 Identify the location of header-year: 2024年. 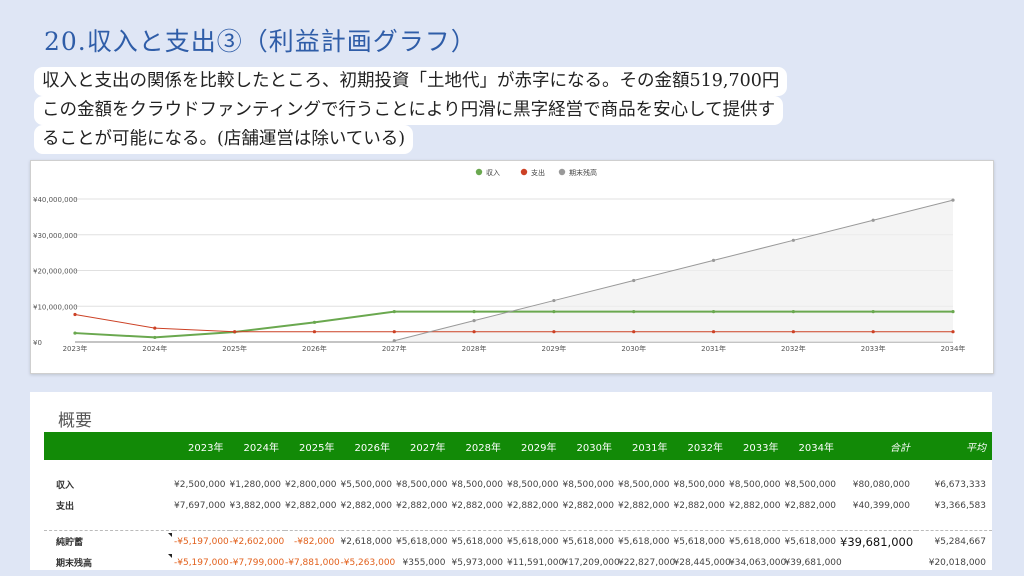
(257, 446).